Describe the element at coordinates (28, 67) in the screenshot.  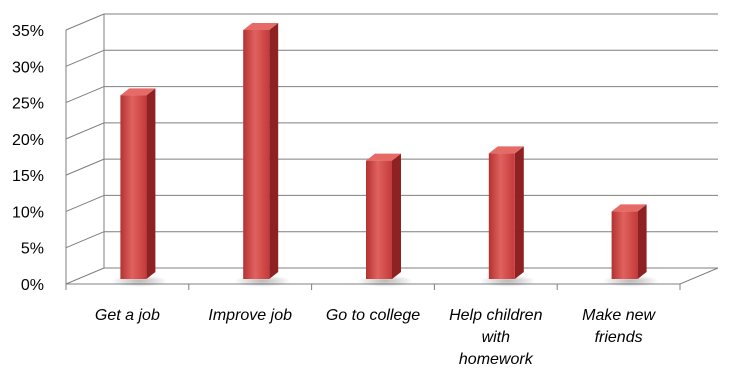
I see `y-tick-label: 30%` at that location.